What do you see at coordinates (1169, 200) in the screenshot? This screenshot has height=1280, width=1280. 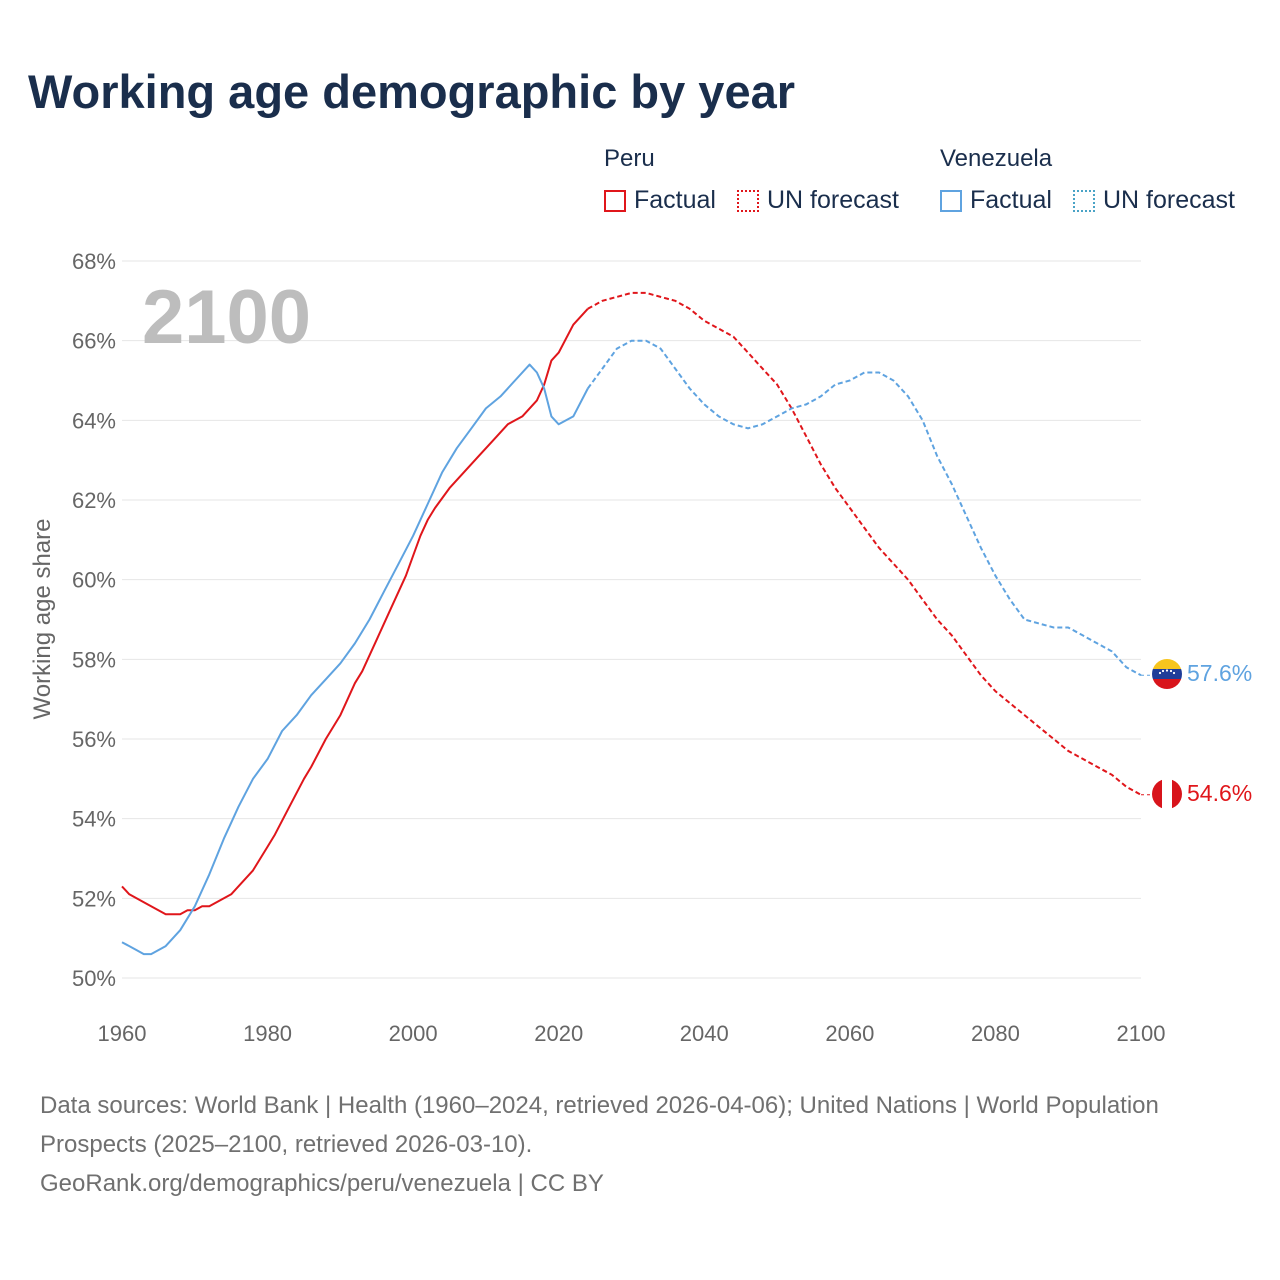 I see `legend-venezuela-forecast-label: UN forecast` at bounding box center [1169, 200].